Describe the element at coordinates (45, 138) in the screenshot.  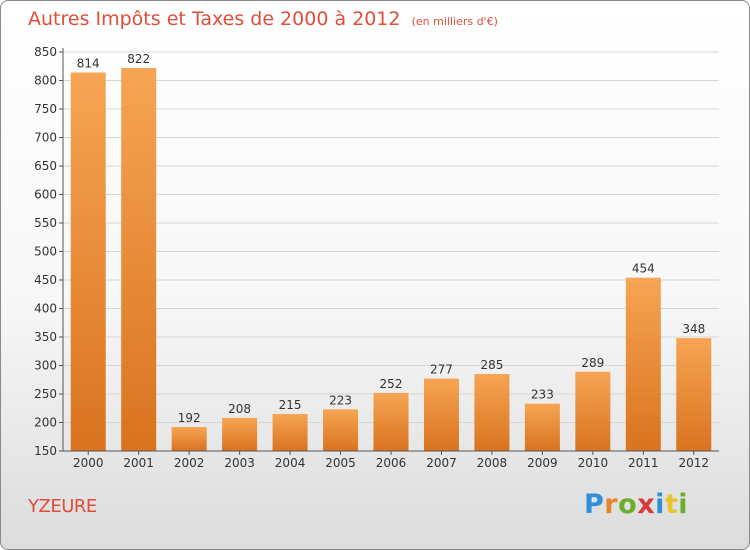
I see `y-tick-label: 700` at that location.